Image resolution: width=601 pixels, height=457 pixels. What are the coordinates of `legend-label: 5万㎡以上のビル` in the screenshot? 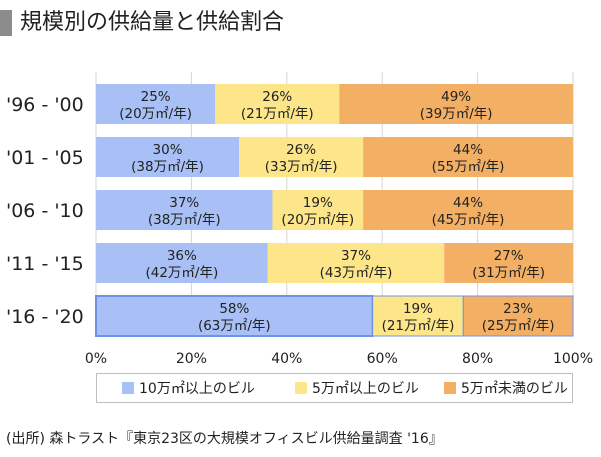 It's located at (365, 389).